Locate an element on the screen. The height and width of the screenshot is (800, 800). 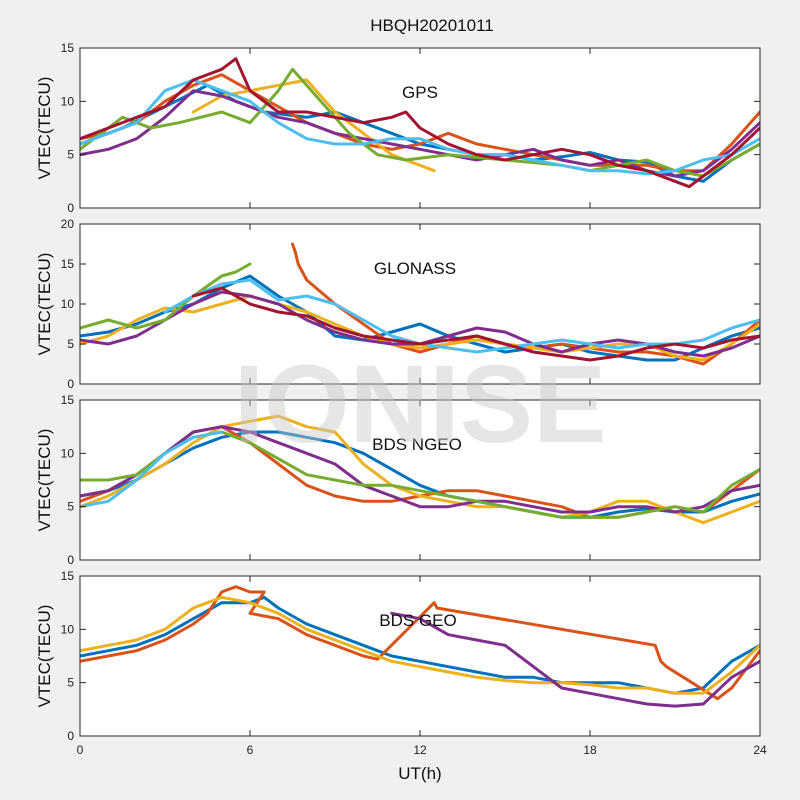
panel-label: GLONASS is located at coordinates (415, 268).